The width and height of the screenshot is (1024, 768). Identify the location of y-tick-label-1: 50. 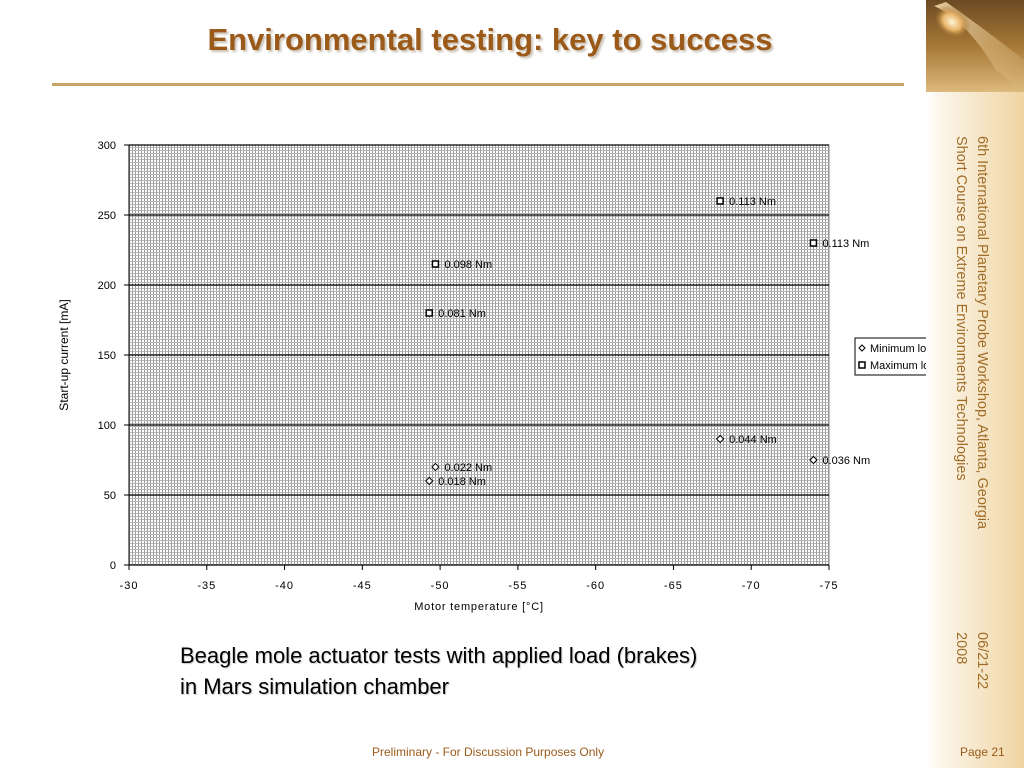
(110, 496).